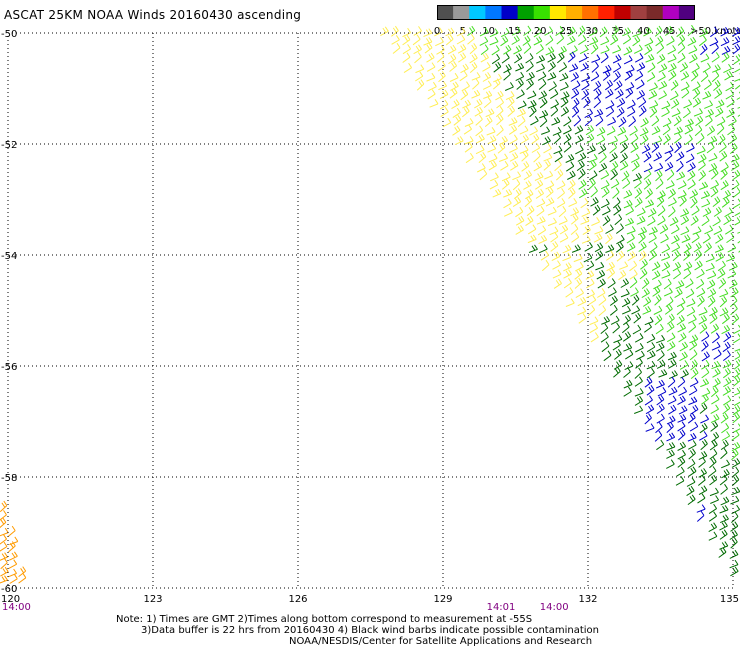  What do you see at coordinates (554, 607) in the screenshot?
I see `time-label: 14:00` at bounding box center [554, 607].